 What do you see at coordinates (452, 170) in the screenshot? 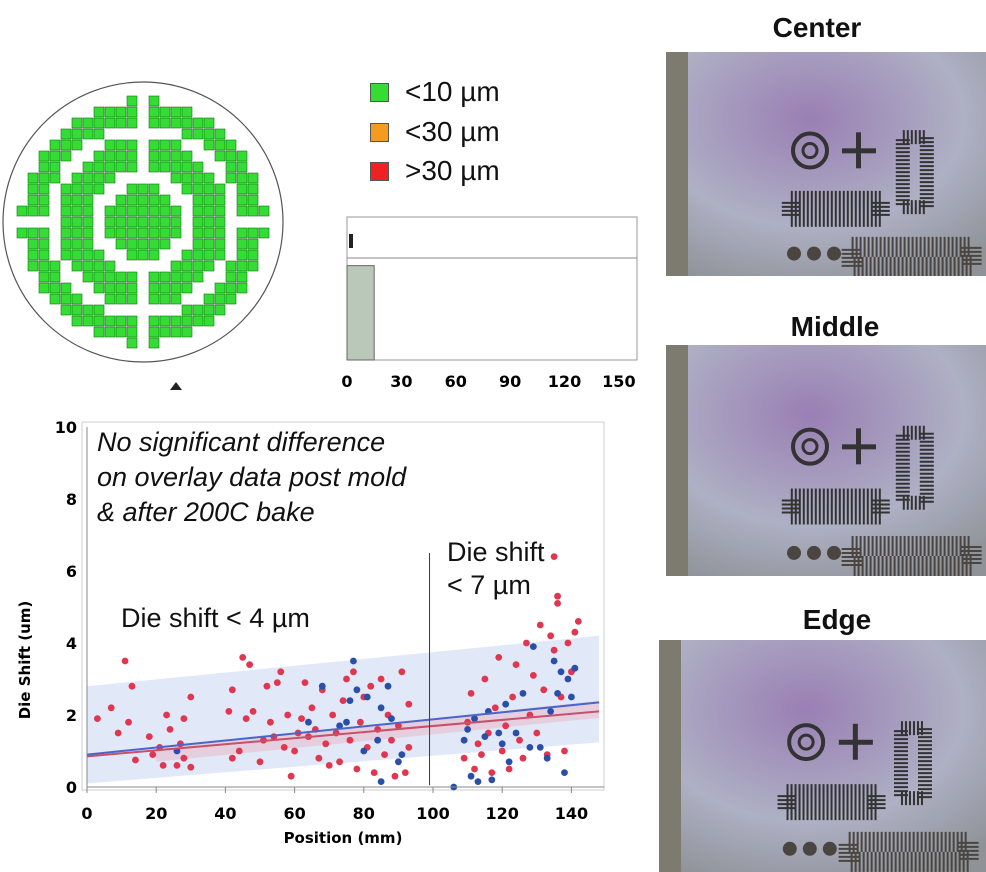
I see `legend-label: >30 µm` at bounding box center [452, 170].